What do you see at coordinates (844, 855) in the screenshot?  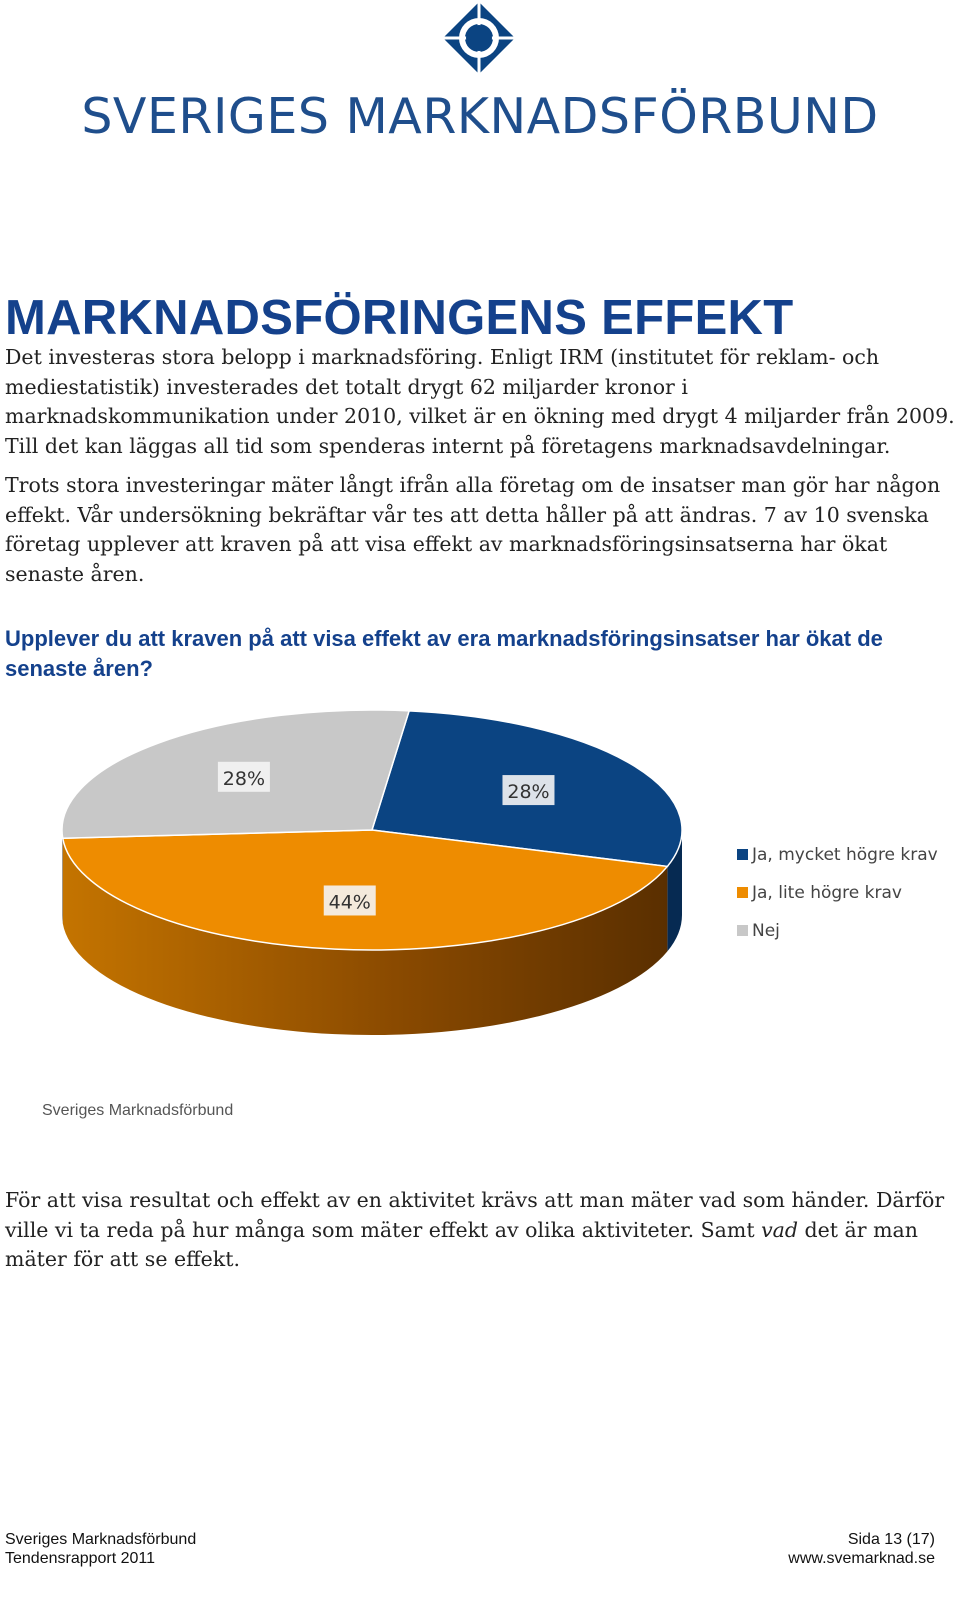 I see `legend-label-0: Ja, mycket högre krav` at bounding box center [844, 855].